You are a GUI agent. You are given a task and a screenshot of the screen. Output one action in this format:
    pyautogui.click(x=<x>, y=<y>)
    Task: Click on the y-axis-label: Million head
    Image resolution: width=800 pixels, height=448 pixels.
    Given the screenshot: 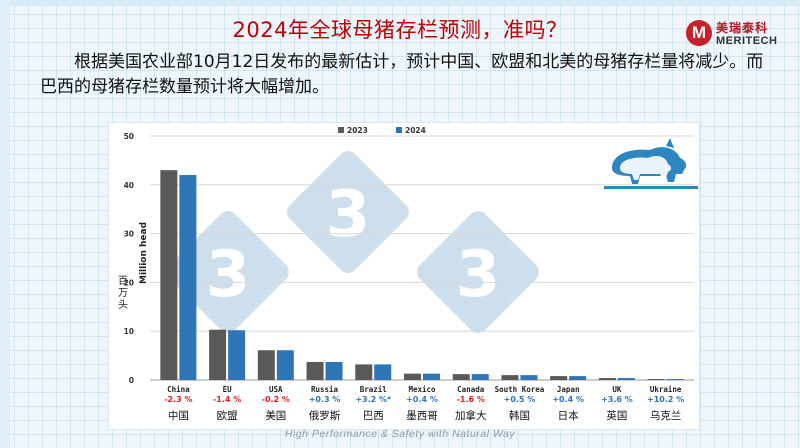 What is the action you would take?
    pyautogui.click(x=144, y=253)
    